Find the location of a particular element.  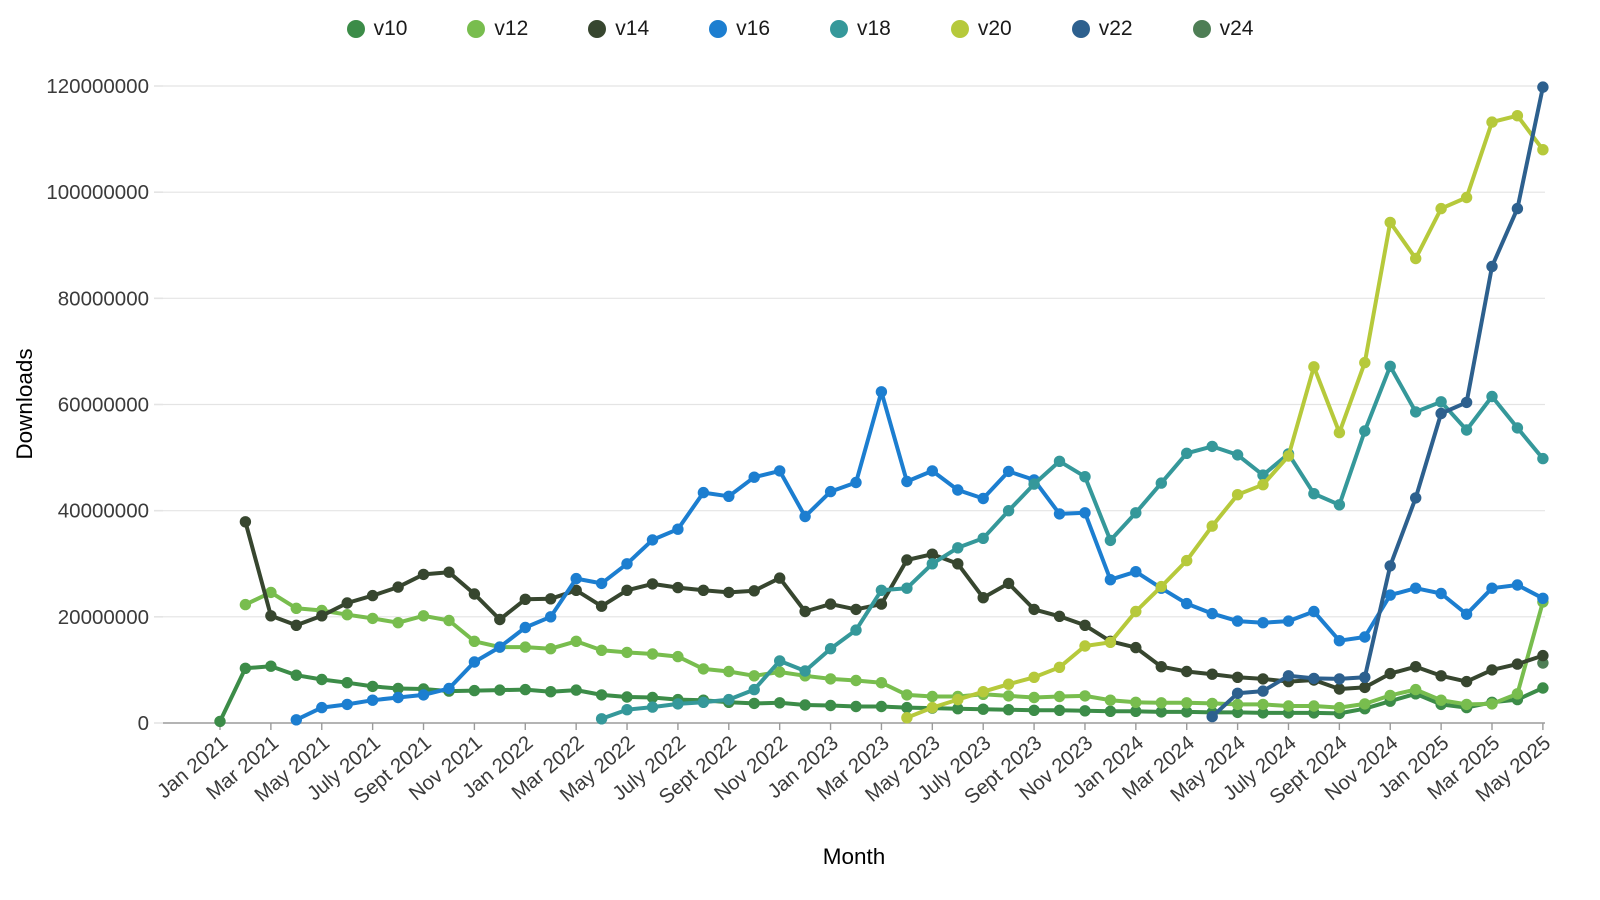

legend-item-v14: v14 is located at coordinates (618, 28).